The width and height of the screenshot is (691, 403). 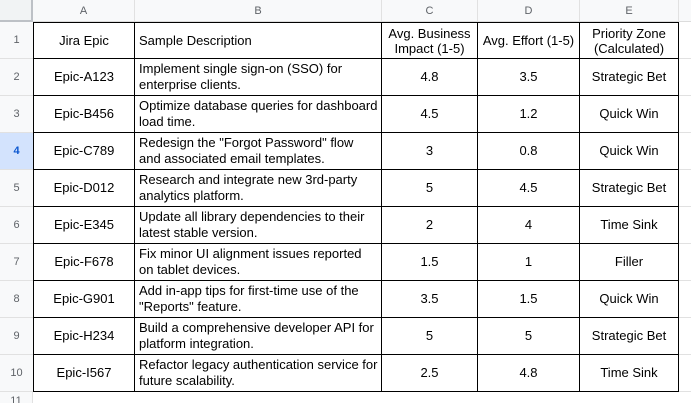 What do you see at coordinates (16, 114) in the screenshot?
I see `row-number: 3` at bounding box center [16, 114].